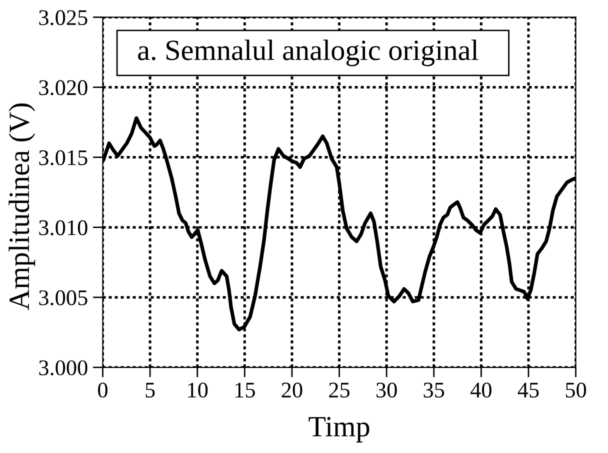 Image resolution: width=608 pixels, height=453 pixels. Describe the element at coordinates (528, 390) in the screenshot. I see `x-tick-label: 45` at that location.